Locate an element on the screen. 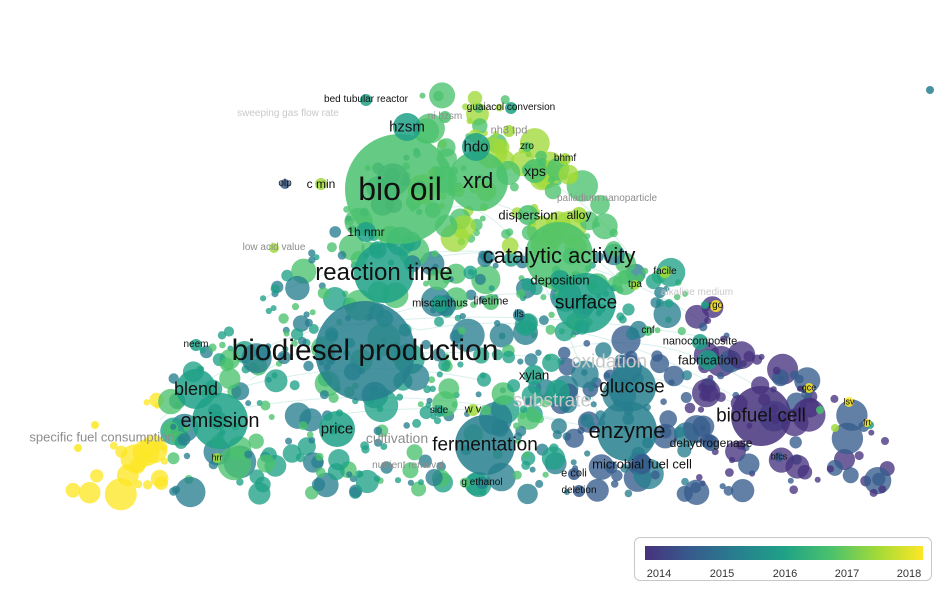 Image resolution: width=941 pixels, height=591 pixels. term-label-frt: frt is located at coordinates (867, 422).